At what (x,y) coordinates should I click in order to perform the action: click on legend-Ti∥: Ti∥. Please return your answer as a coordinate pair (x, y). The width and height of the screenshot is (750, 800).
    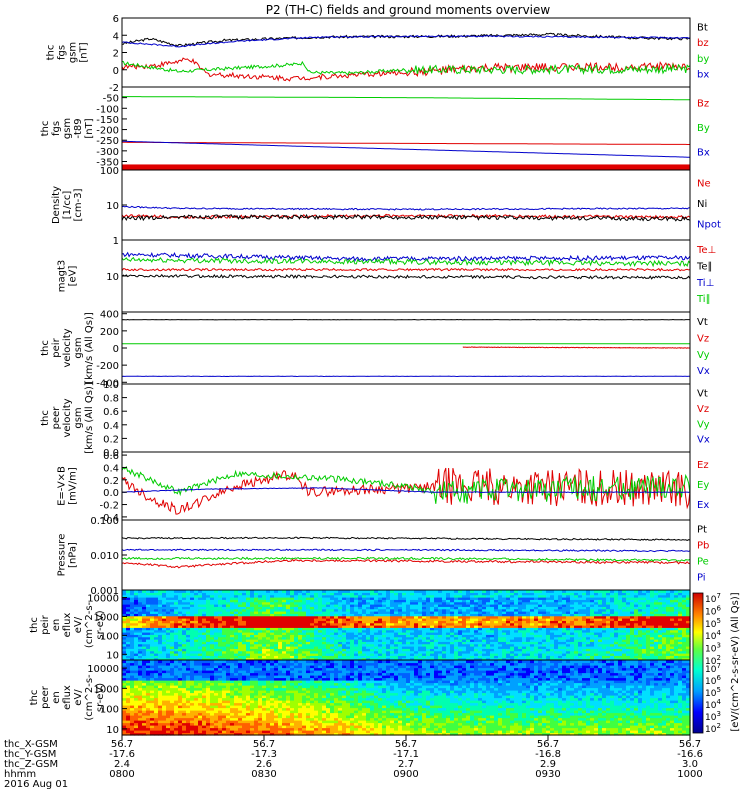
    Looking at the image, I should click on (703, 299).